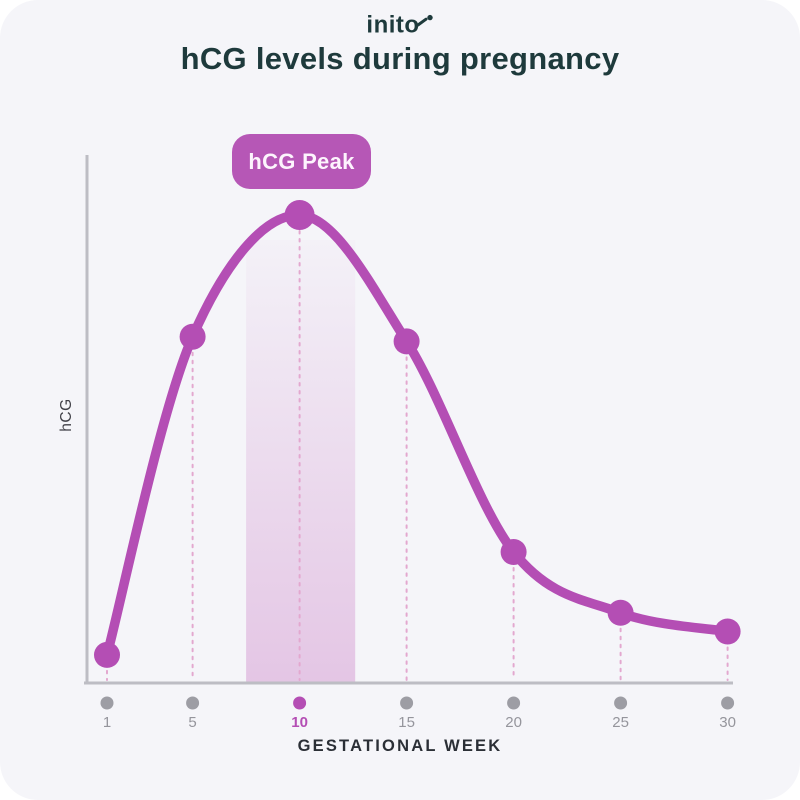  Describe the element at coordinates (513, 722) in the screenshot. I see `x-tick-label: 20` at that location.